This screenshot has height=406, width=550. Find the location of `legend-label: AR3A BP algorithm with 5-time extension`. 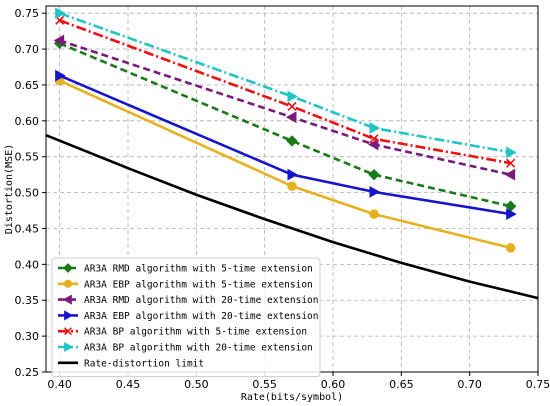

legend-label: AR3A BP algorithm with 5-time extension is located at coordinates (195, 332).